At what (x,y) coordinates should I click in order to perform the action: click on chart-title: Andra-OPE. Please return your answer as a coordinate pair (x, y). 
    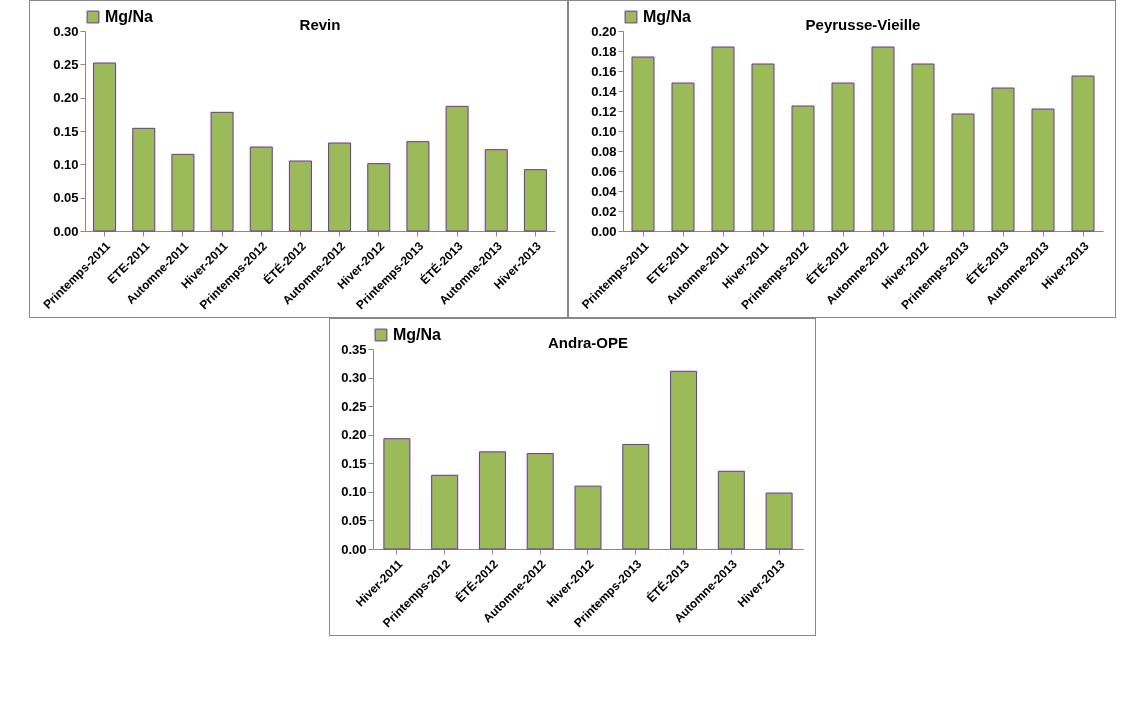
    Looking at the image, I should click on (587, 342).